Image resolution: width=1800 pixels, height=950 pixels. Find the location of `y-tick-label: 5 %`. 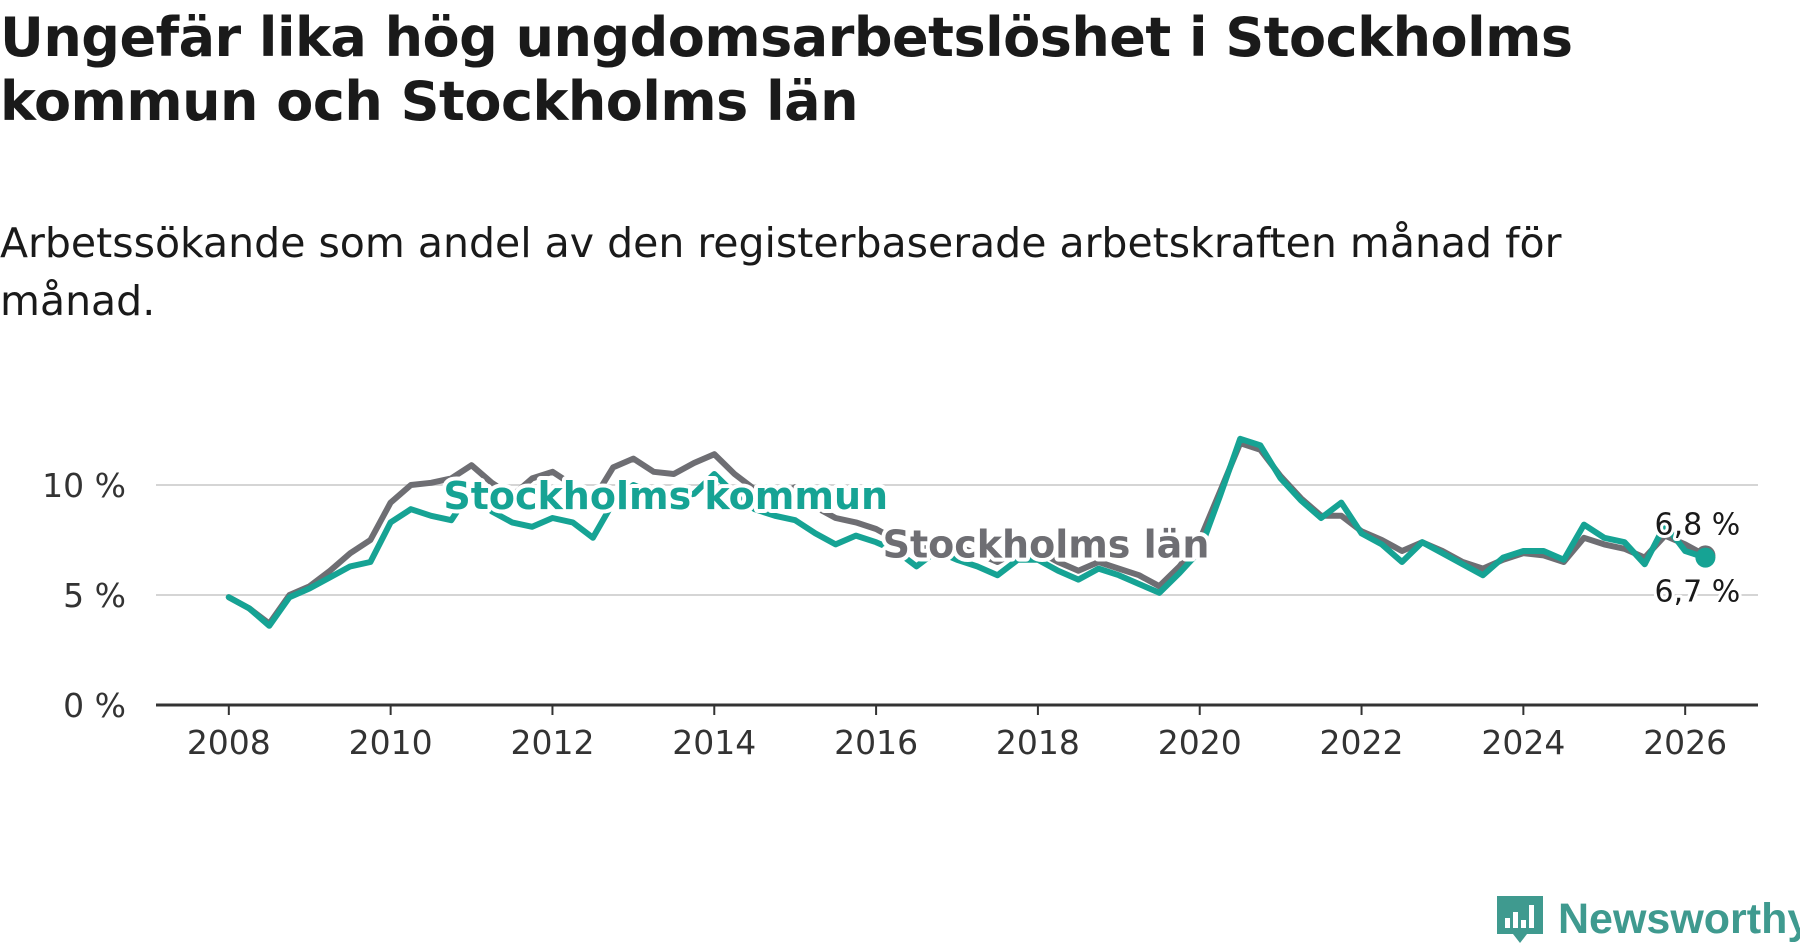

y-tick-label: 5 % is located at coordinates (94, 595).